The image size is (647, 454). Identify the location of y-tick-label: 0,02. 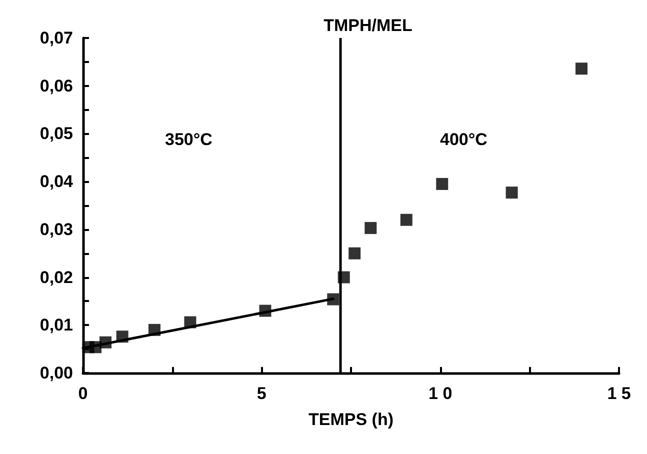
(56, 277).